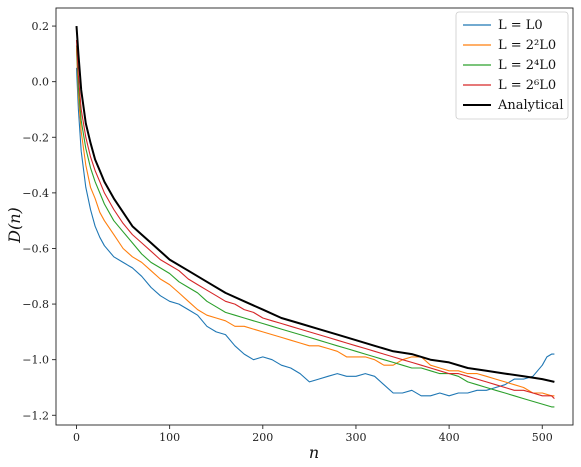 This screenshot has width=581, height=467. What do you see at coordinates (527, 85) in the screenshot?
I see `legend-label-3: L = 2⁶L0` at bounding box center [527, 85].